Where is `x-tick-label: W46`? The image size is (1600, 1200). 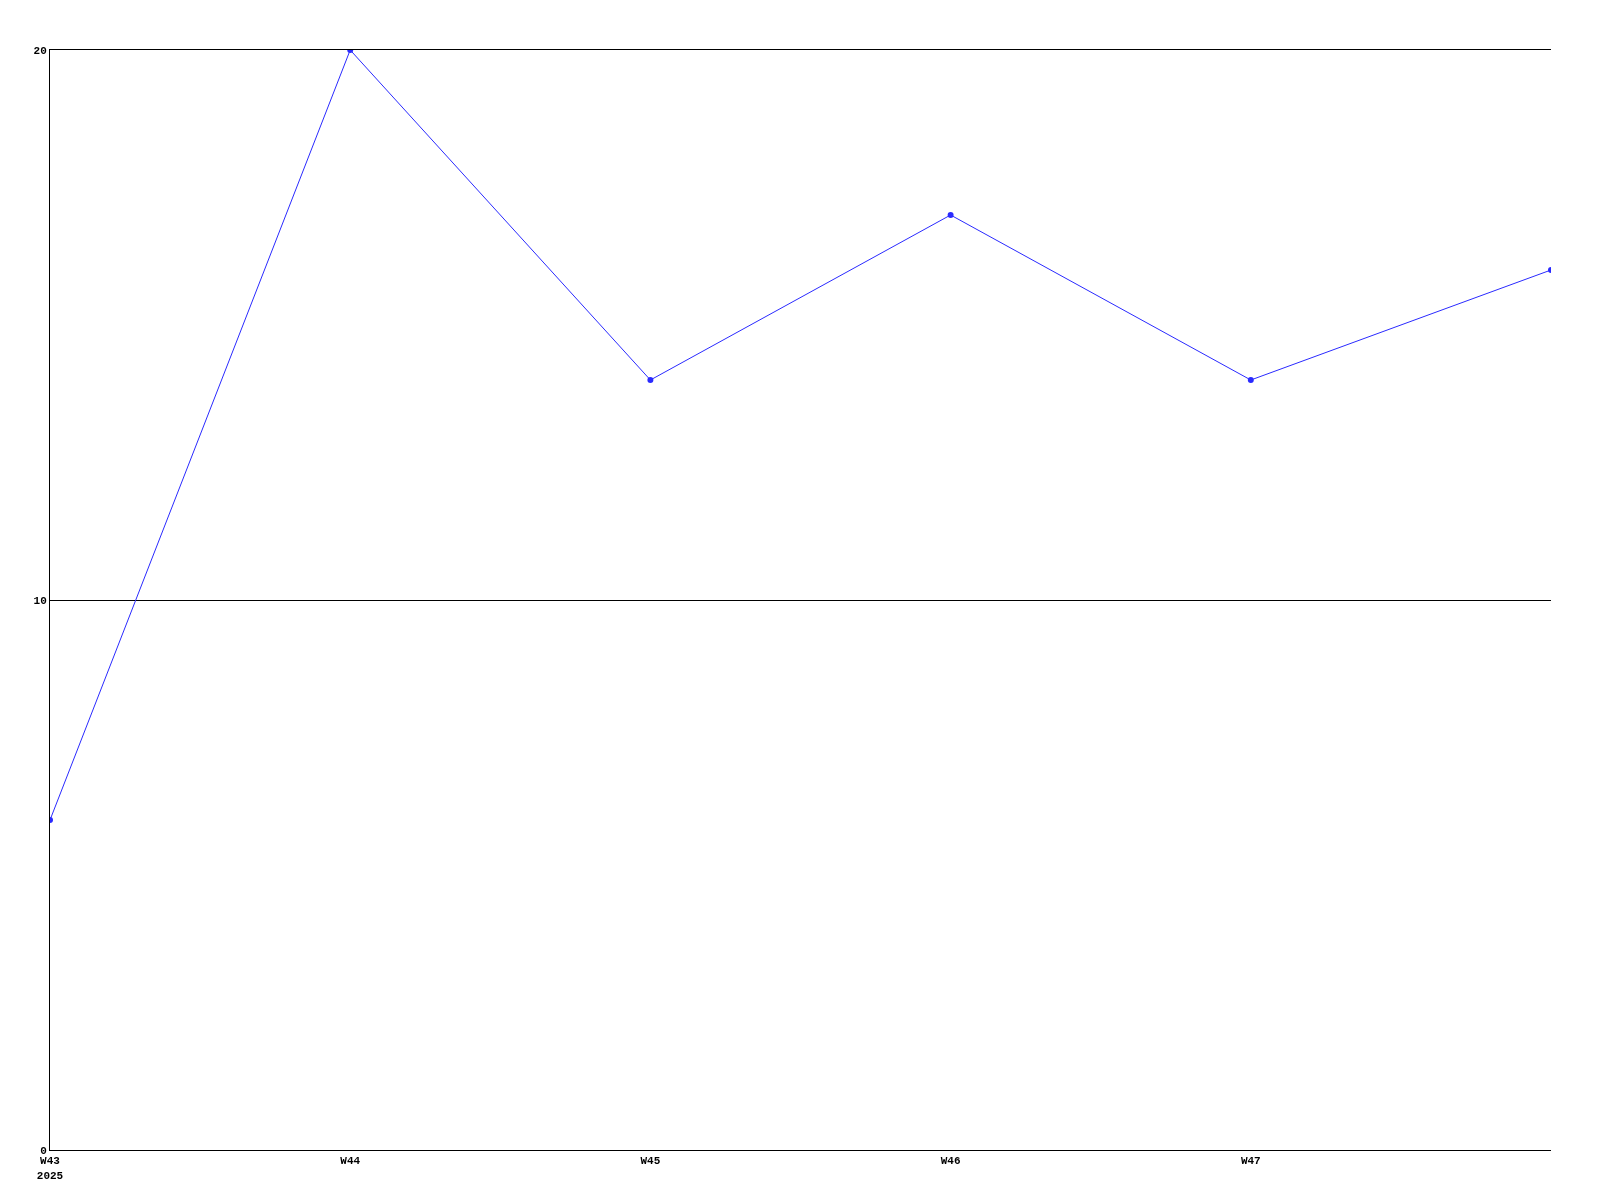 x-tick-label: W46 is located at coordinates (950, 1161).